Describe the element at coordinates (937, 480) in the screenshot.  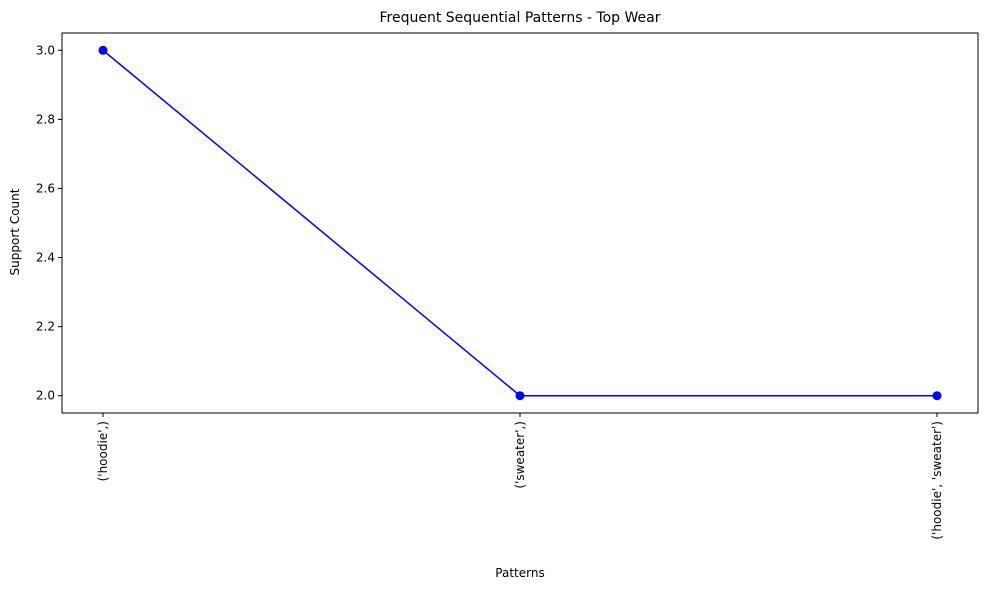
I see `x-tick-label: ('hoodie', 'sweater')` at that location.